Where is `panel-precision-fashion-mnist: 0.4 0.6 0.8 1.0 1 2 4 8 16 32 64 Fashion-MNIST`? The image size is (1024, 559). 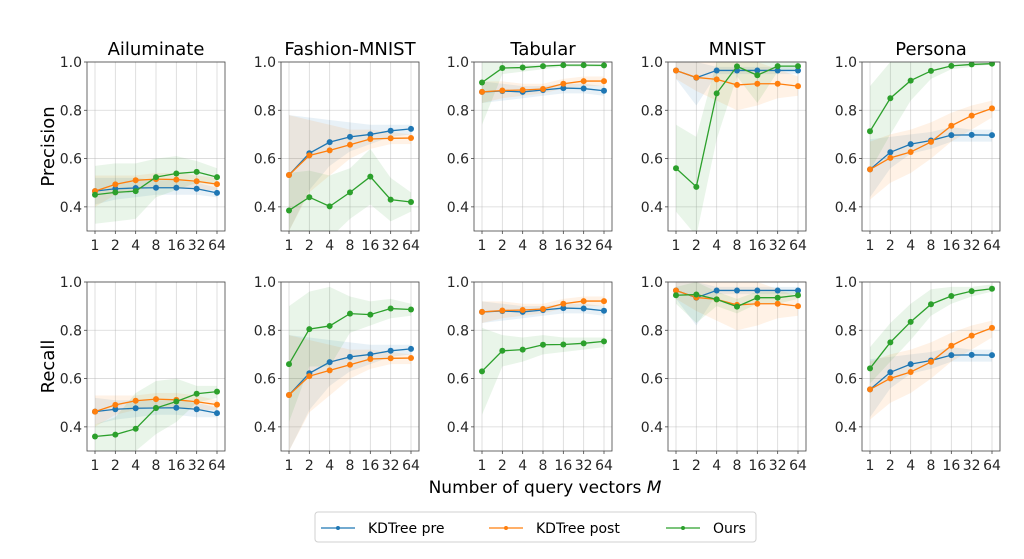
panel-precision-fashion-mnist: 0.4 0.6 0.8 1.0 1 2 4 8 16 32 64 Fashion-MNIST is located at coordinates (337, 146).